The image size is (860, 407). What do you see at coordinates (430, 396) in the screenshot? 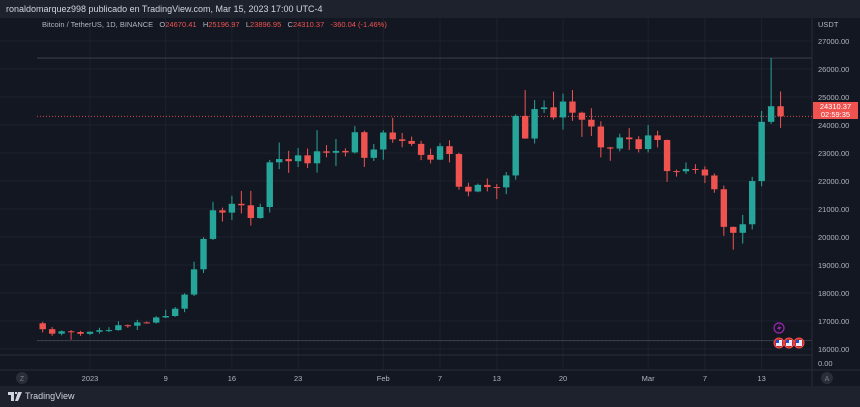
I see `footer: TradingView` at bounding box center [430, 396].